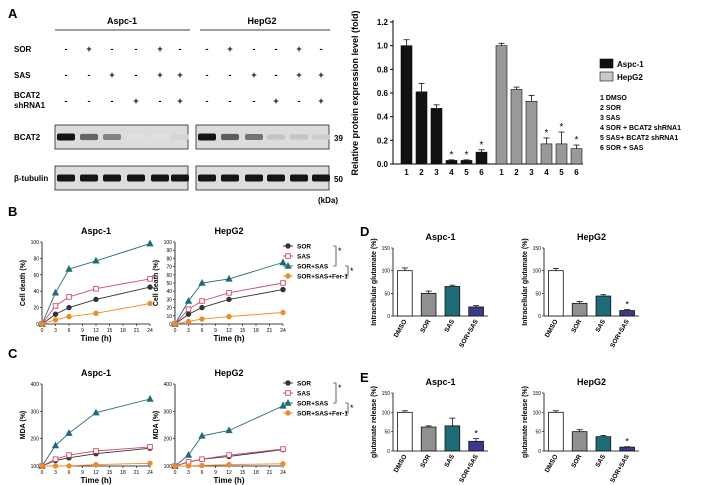  Describe the element at coordinates (552, 464) in the screenshot. I see `x-tick-label: DMSO` at that location.